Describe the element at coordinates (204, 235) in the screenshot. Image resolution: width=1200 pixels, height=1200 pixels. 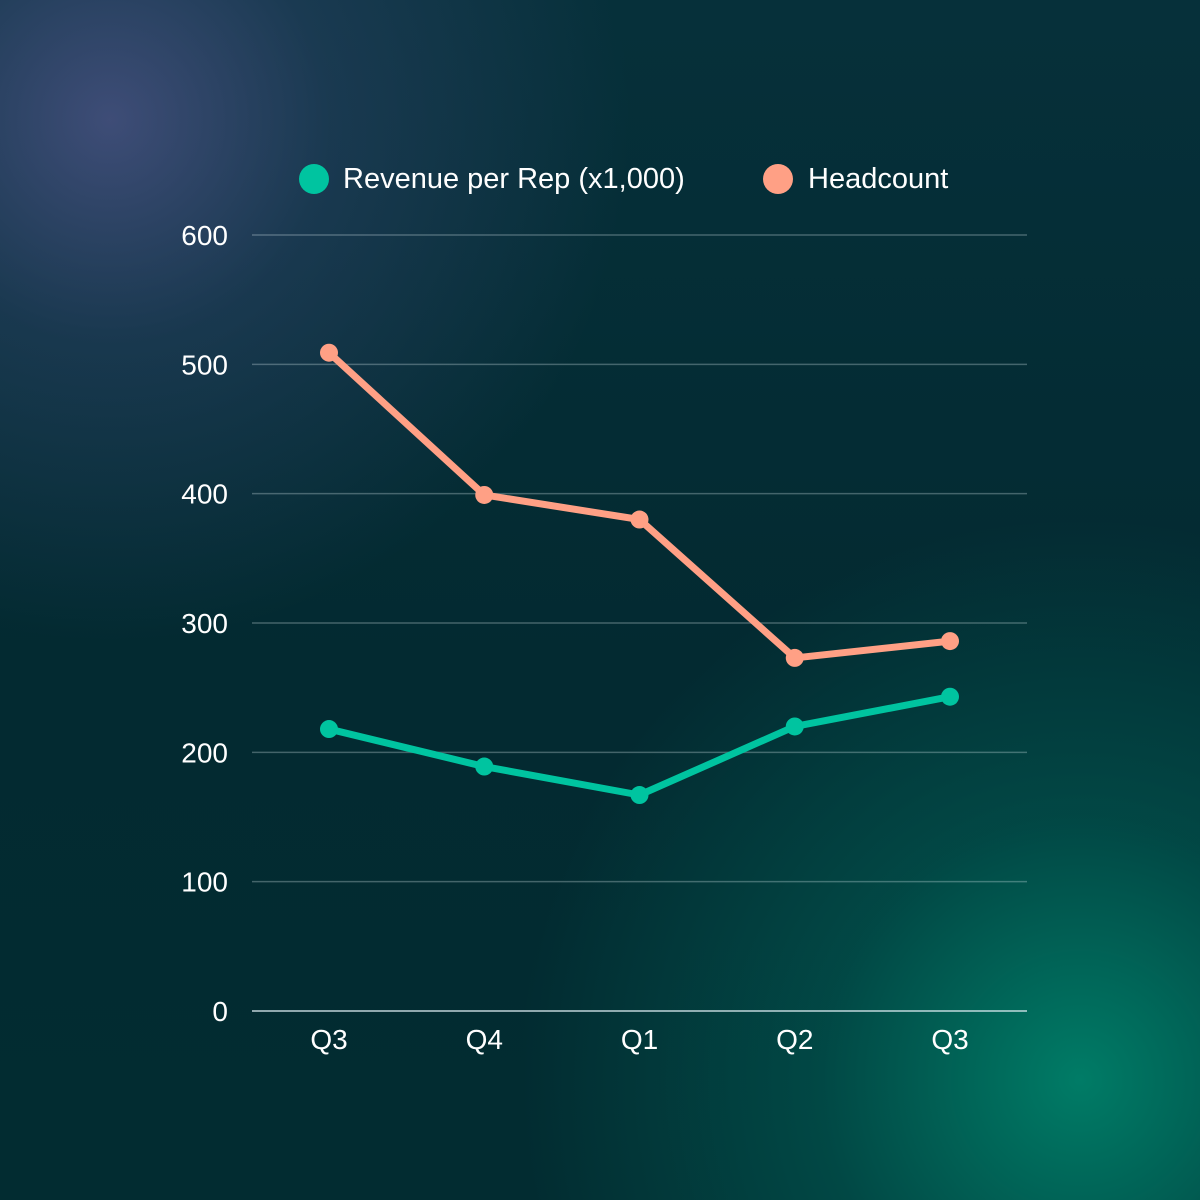
I see `y-tick-label: 600` at that location.